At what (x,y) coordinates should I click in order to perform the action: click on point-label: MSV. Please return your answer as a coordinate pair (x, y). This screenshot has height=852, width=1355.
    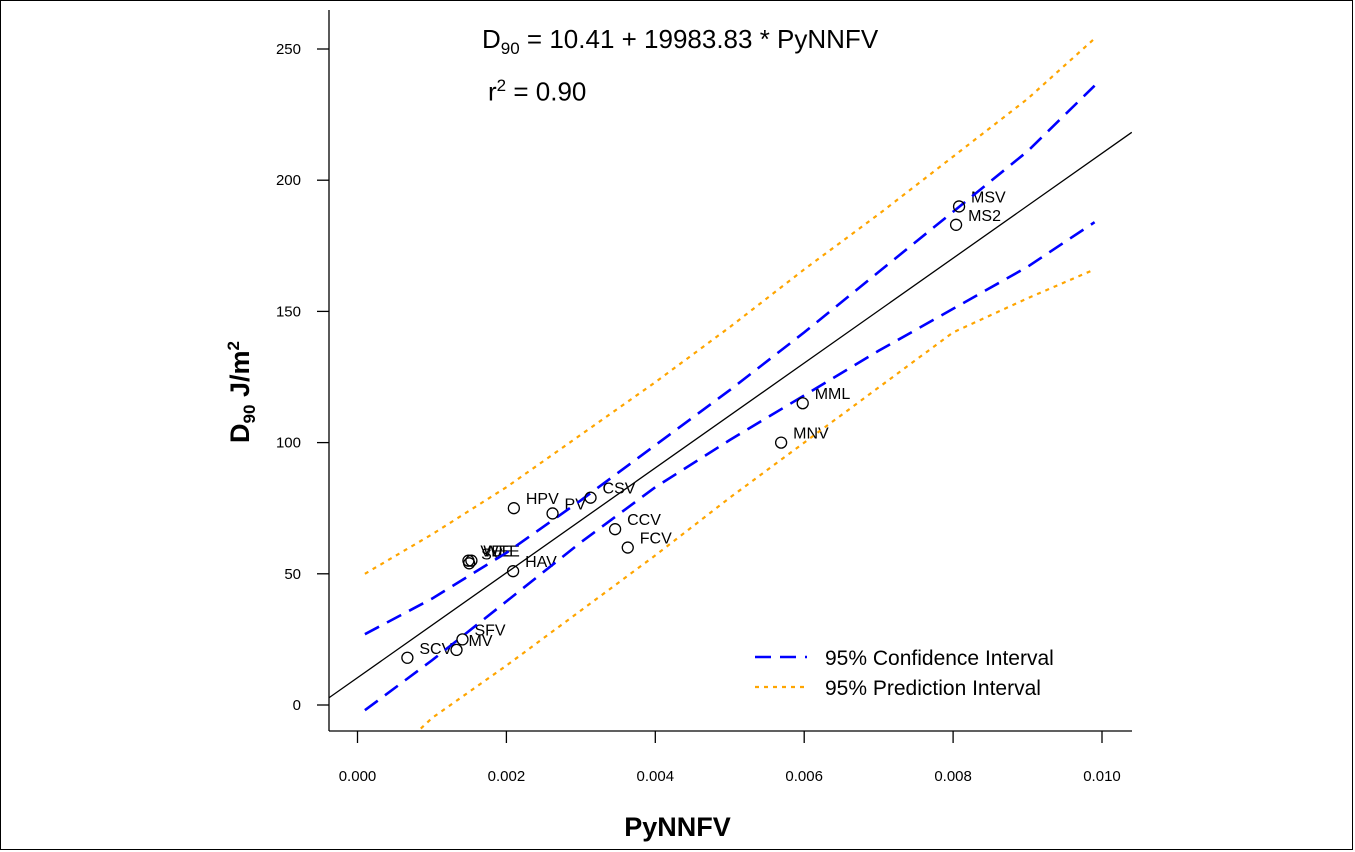
    Looking at the image, I should click on (988, 197).